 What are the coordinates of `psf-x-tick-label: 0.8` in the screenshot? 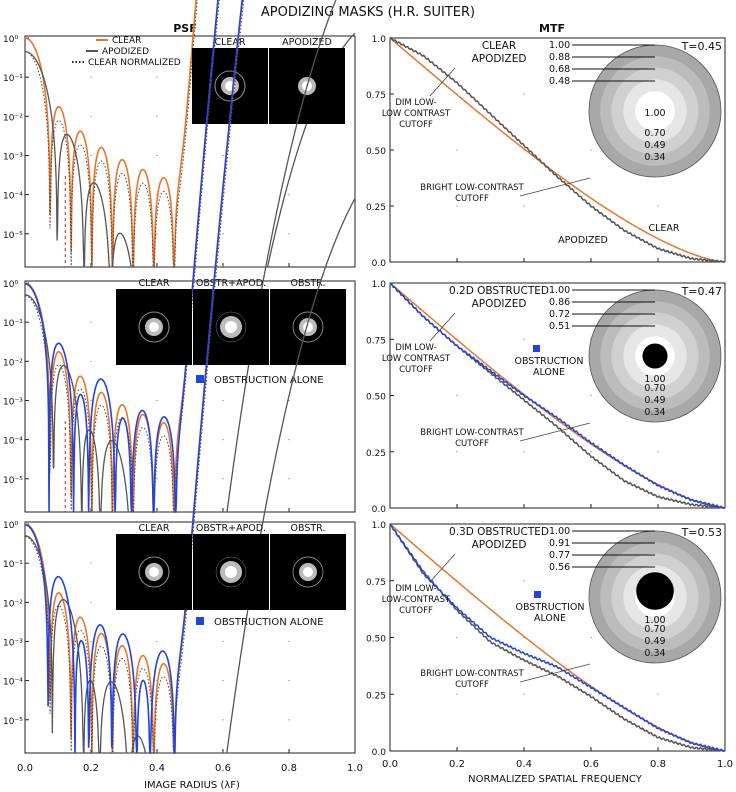 It's located at (289, 768).